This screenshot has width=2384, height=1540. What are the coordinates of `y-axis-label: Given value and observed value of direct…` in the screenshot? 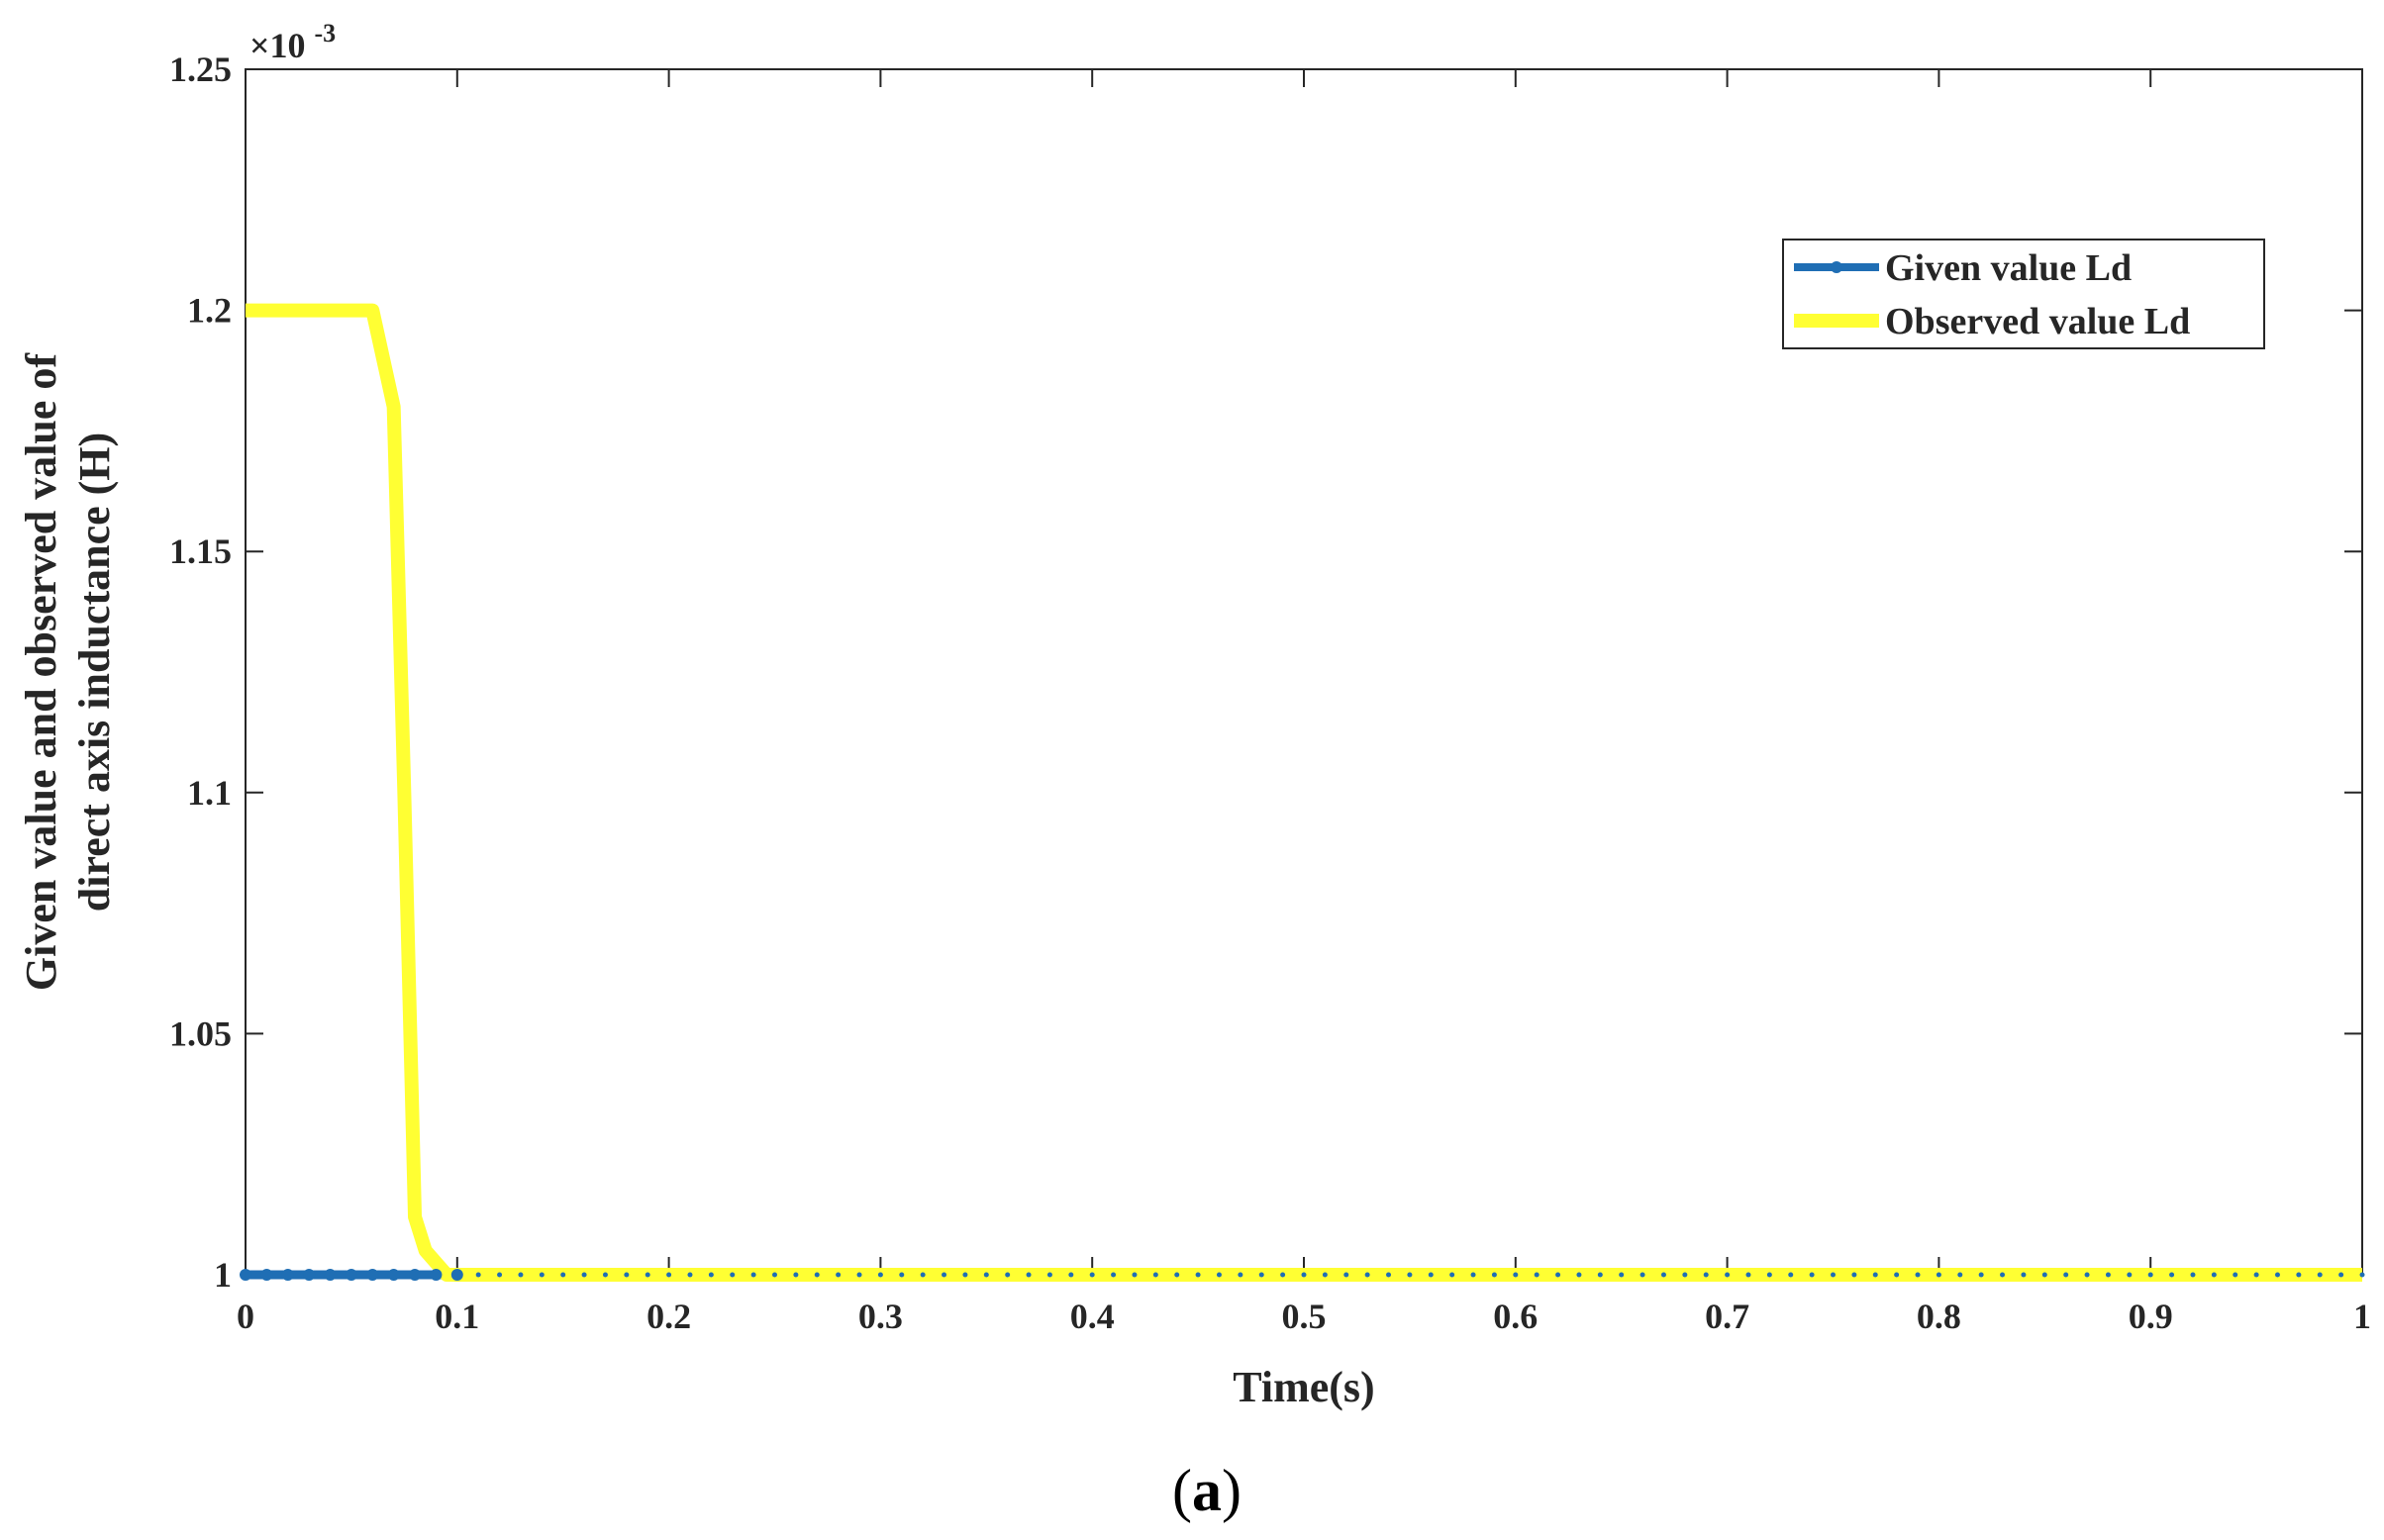 It's located at (68, 671).